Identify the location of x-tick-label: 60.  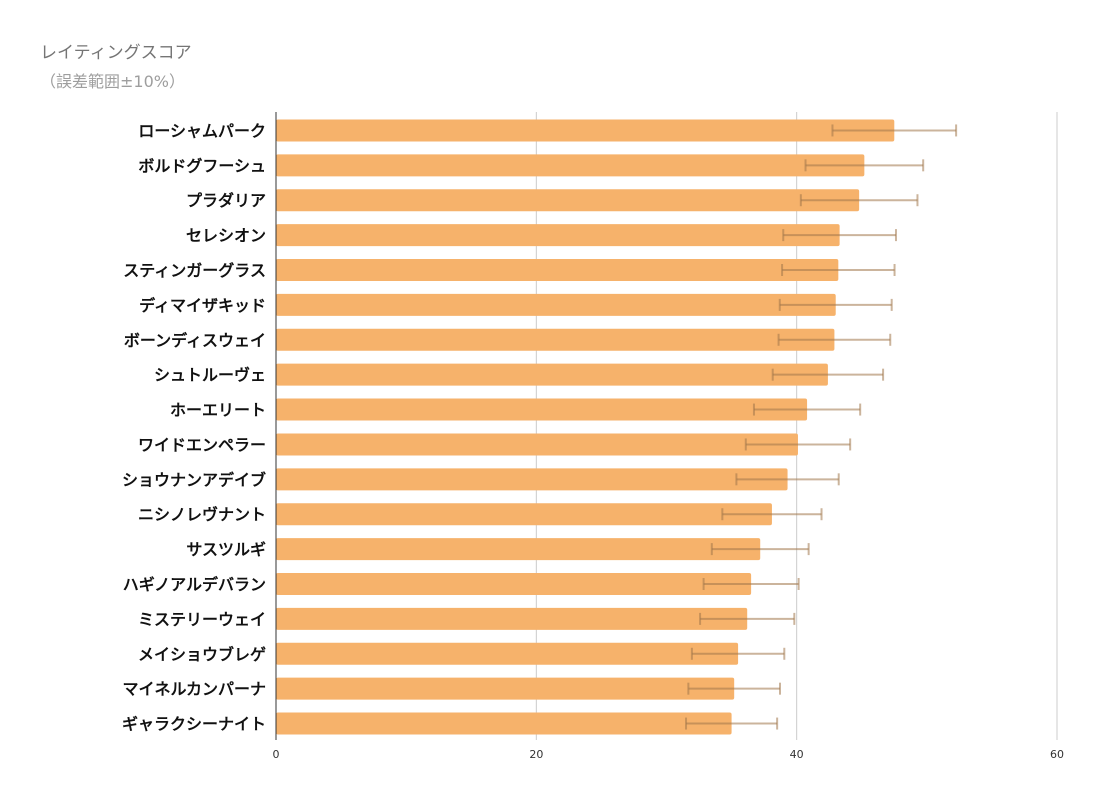
(1057, 754).